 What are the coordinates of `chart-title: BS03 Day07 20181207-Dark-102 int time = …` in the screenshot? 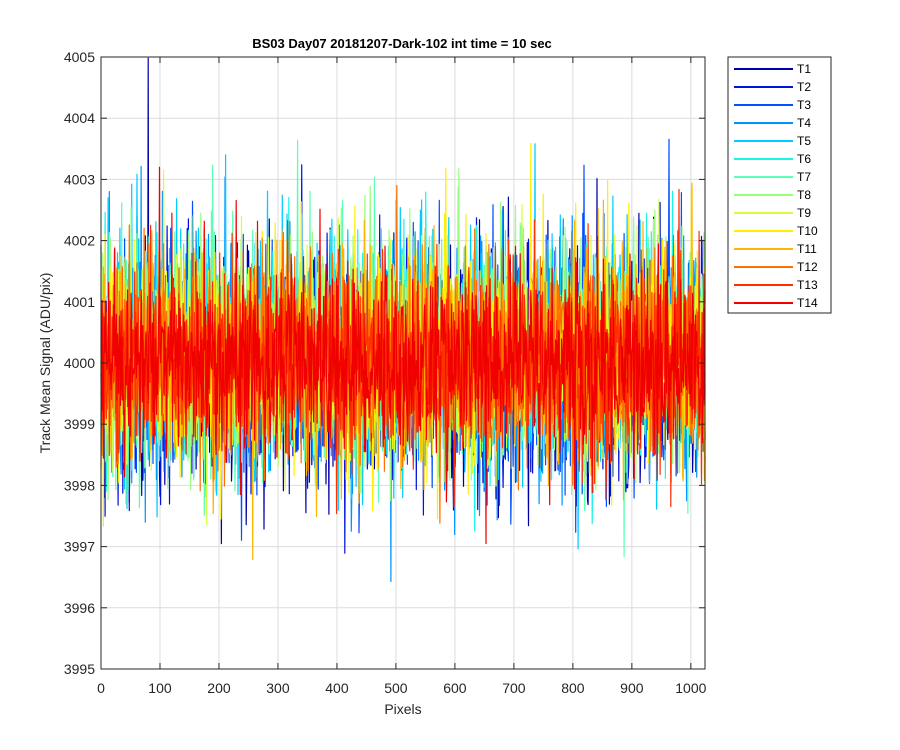 It's located at (402, 43).